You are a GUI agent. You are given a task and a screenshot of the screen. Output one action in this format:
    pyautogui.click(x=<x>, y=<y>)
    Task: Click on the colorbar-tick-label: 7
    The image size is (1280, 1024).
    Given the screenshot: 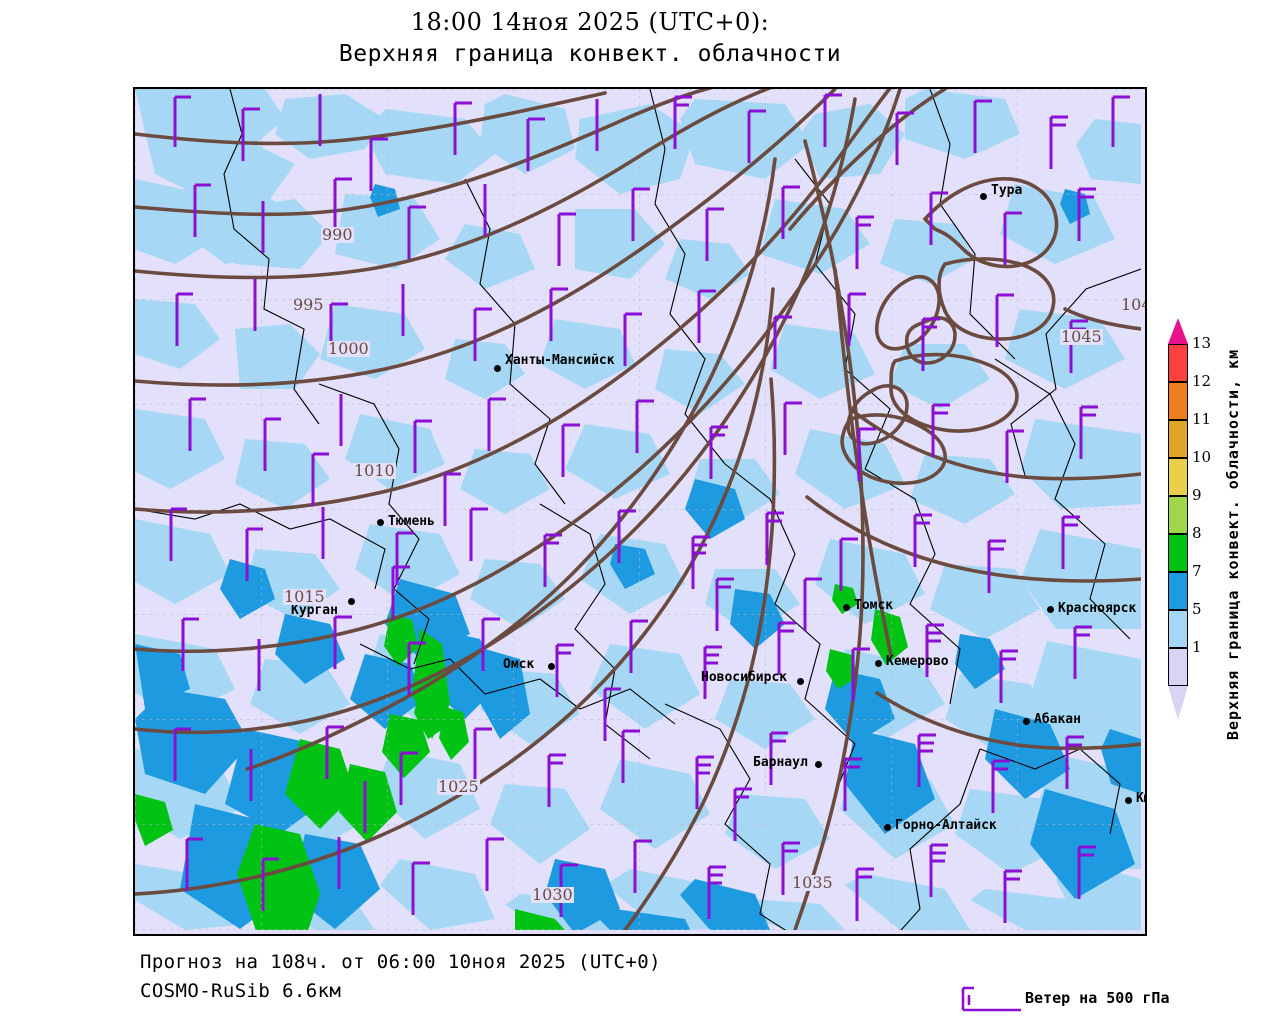 What is the action you would take?
    pyautogui.click(x=1197, y=571)
    